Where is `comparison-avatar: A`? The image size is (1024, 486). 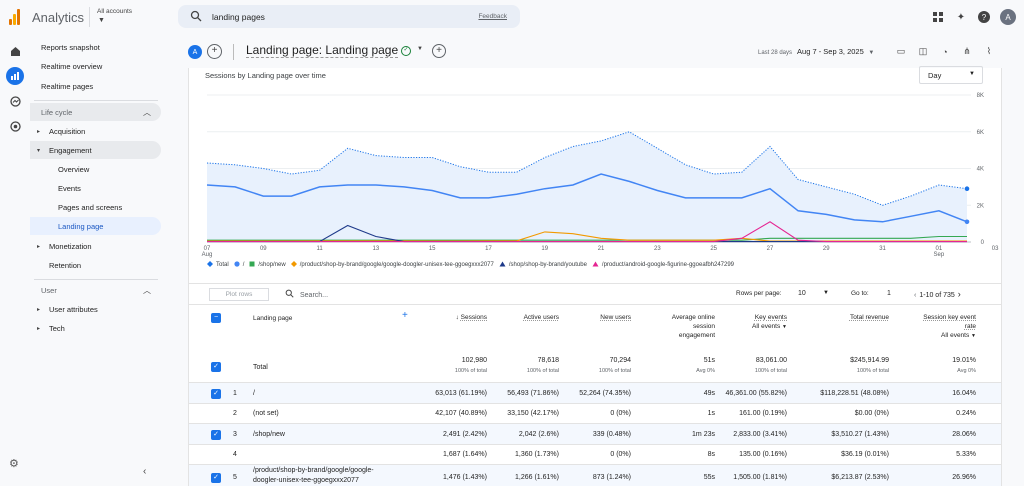 comparison-avatar: A is located at coordinates (195, 52).